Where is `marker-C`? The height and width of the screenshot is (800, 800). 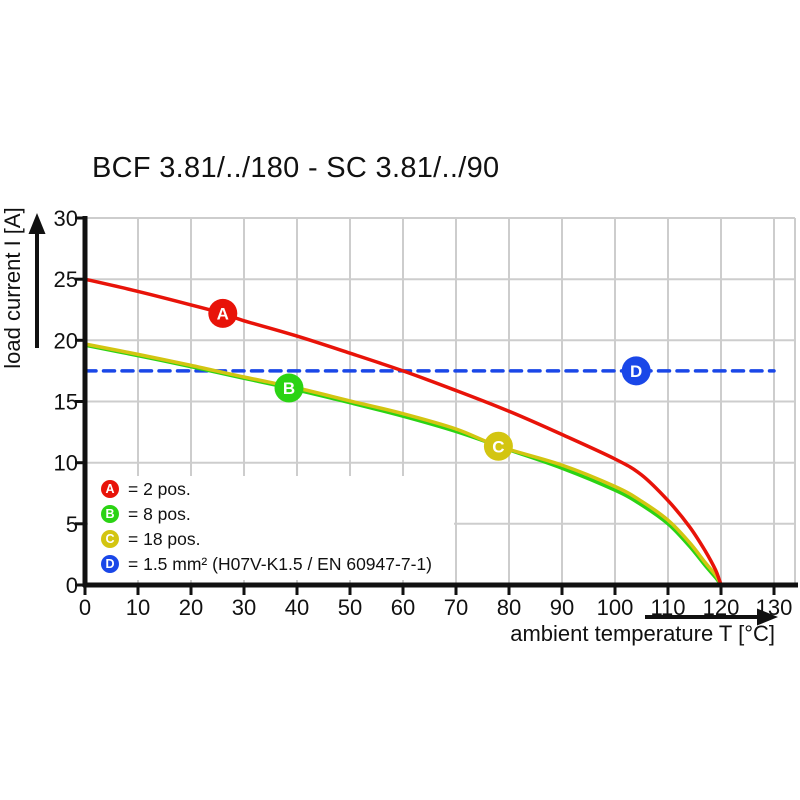 marker-C is located at coordinates (498, 446).